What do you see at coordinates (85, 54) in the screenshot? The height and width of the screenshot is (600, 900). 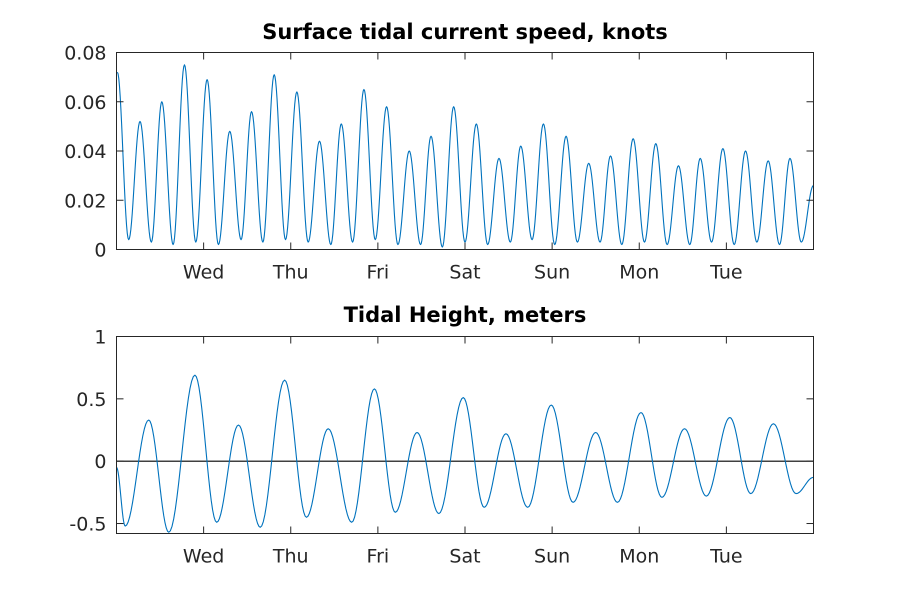 I see `y-tick-label: 0.08` at bounding box center [85, 54].